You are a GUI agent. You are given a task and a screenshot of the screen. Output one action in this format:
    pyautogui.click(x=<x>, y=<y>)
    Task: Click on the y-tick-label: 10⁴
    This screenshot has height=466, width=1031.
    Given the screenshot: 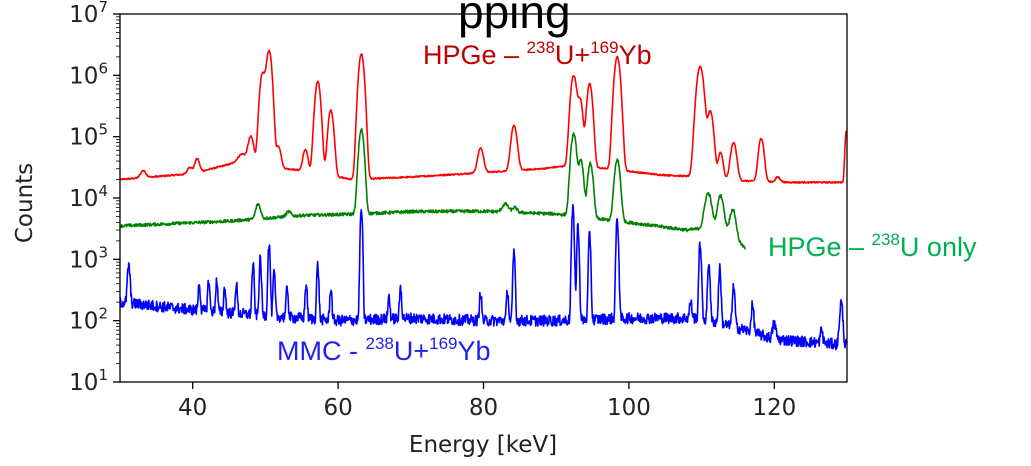 What is the action you would take?
    pyautogui.click(x=88, y=197)
    